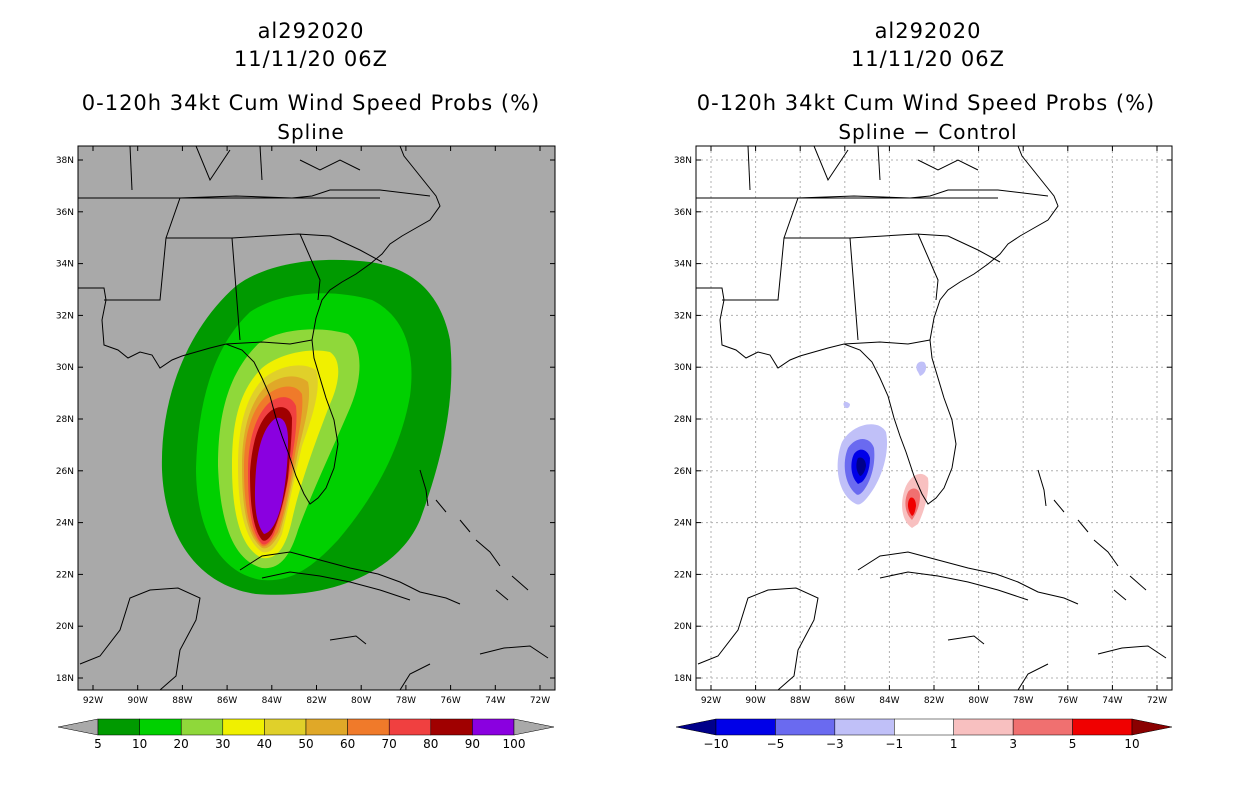 This screenshot has width=1236, height=800. I want to click on lat-label: 38N, so click(65, 161).